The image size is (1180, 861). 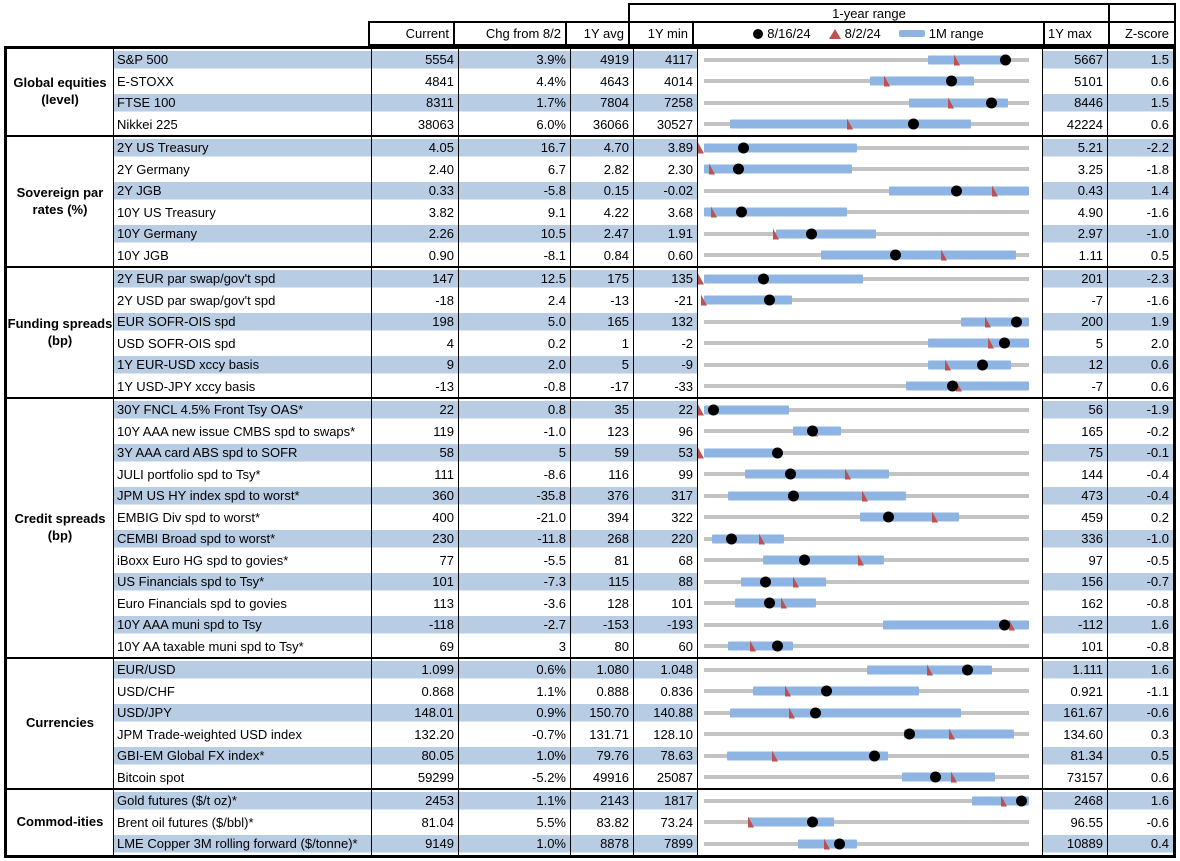 What do you see at coordinates (1074, 713) in the screenshot?
I see `1y-max-value: 161.67` at bounding box center [1074, 713].